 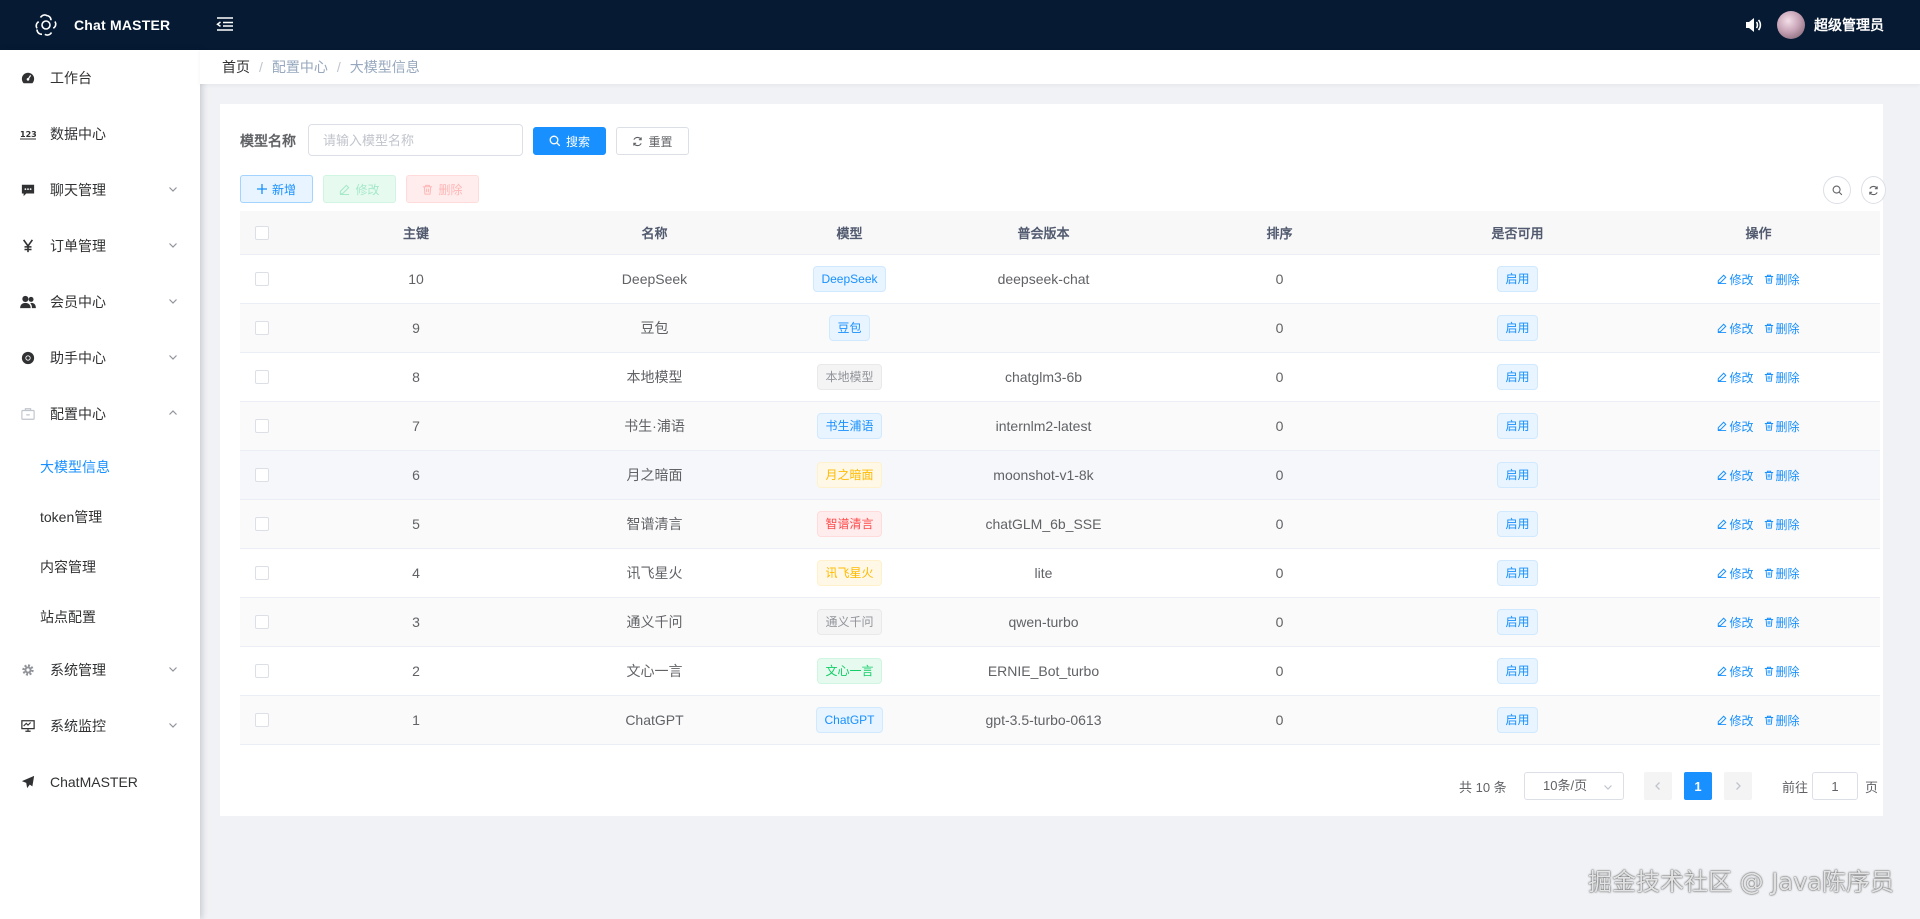 I want to click on prev-page-button, so click(x=1658, y=786).